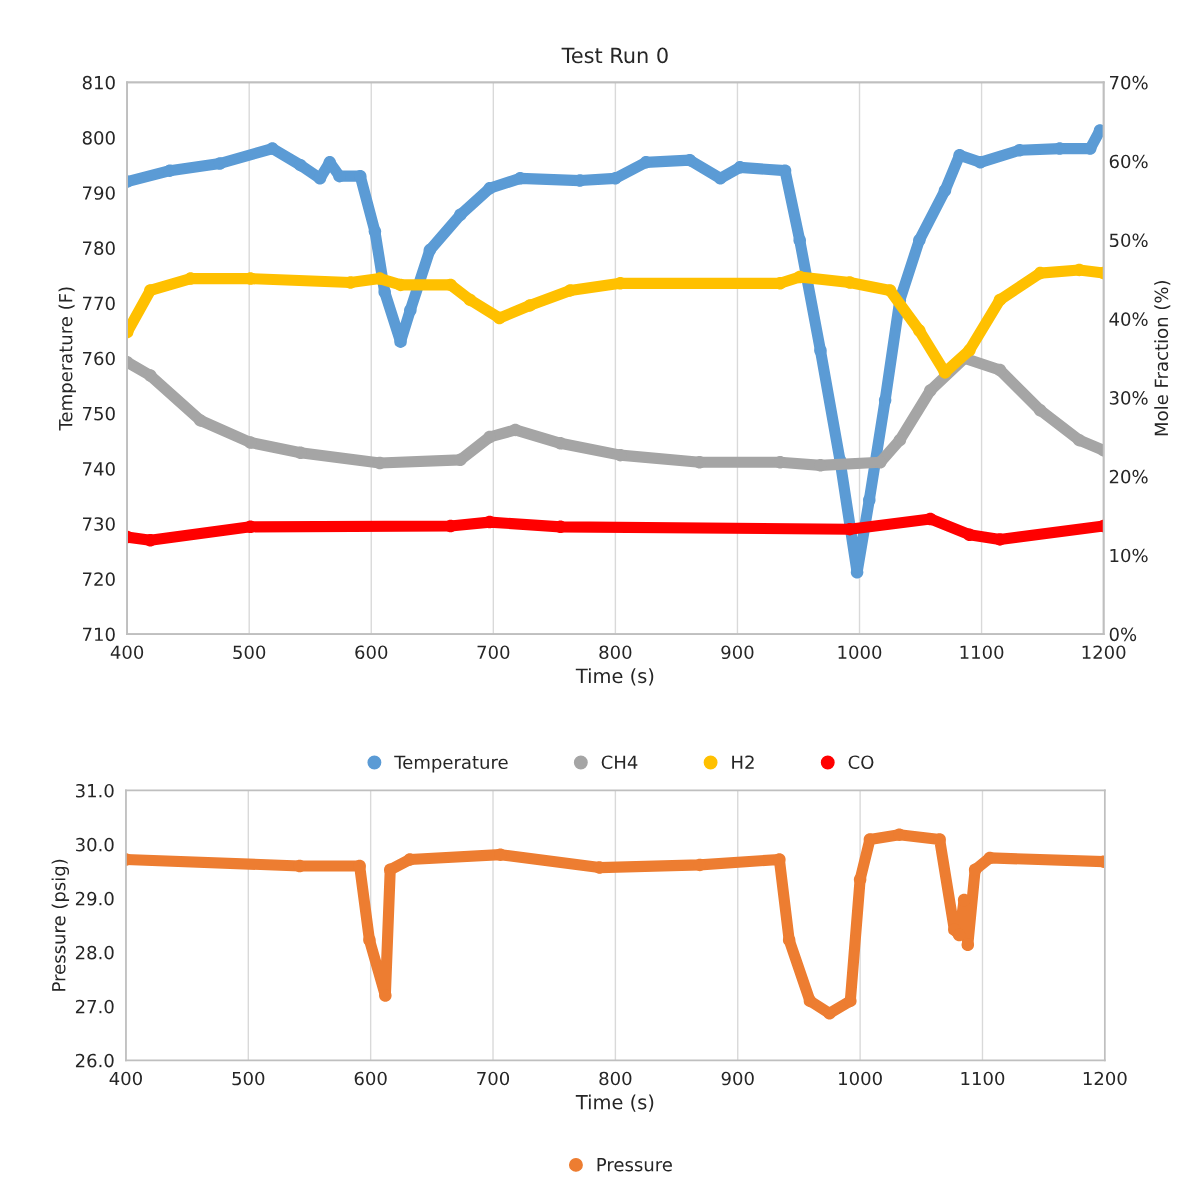 The height and width of the screenshot is (1194, 1188). Describe the element at coordinates (94, 844) in the screenshot. I see `y-tick-label: 30.0` at that location.